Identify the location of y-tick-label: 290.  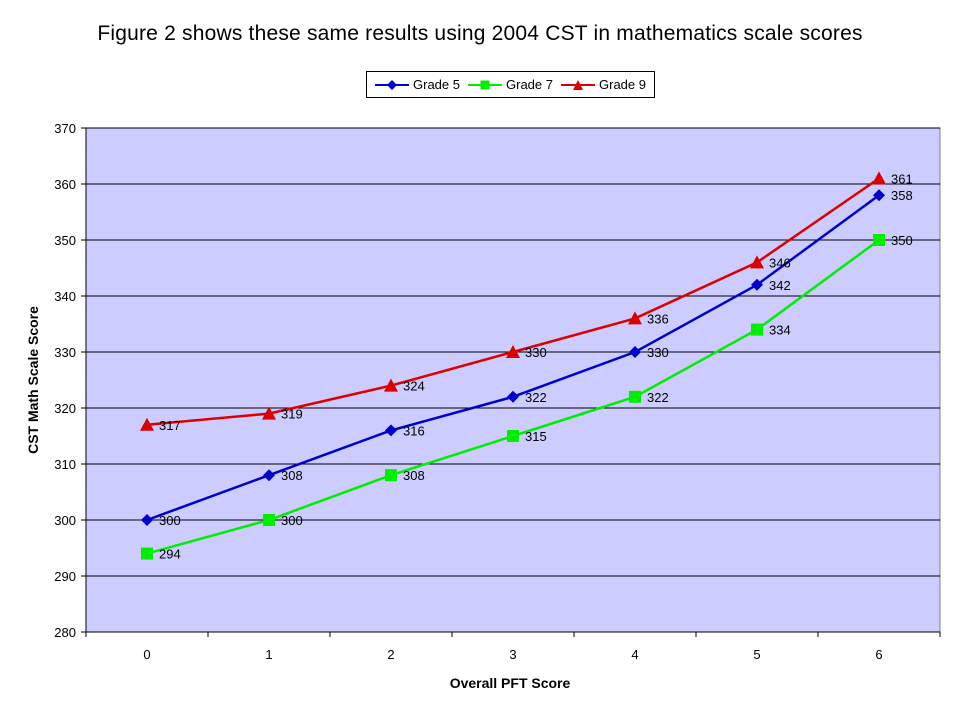
(65, 576).